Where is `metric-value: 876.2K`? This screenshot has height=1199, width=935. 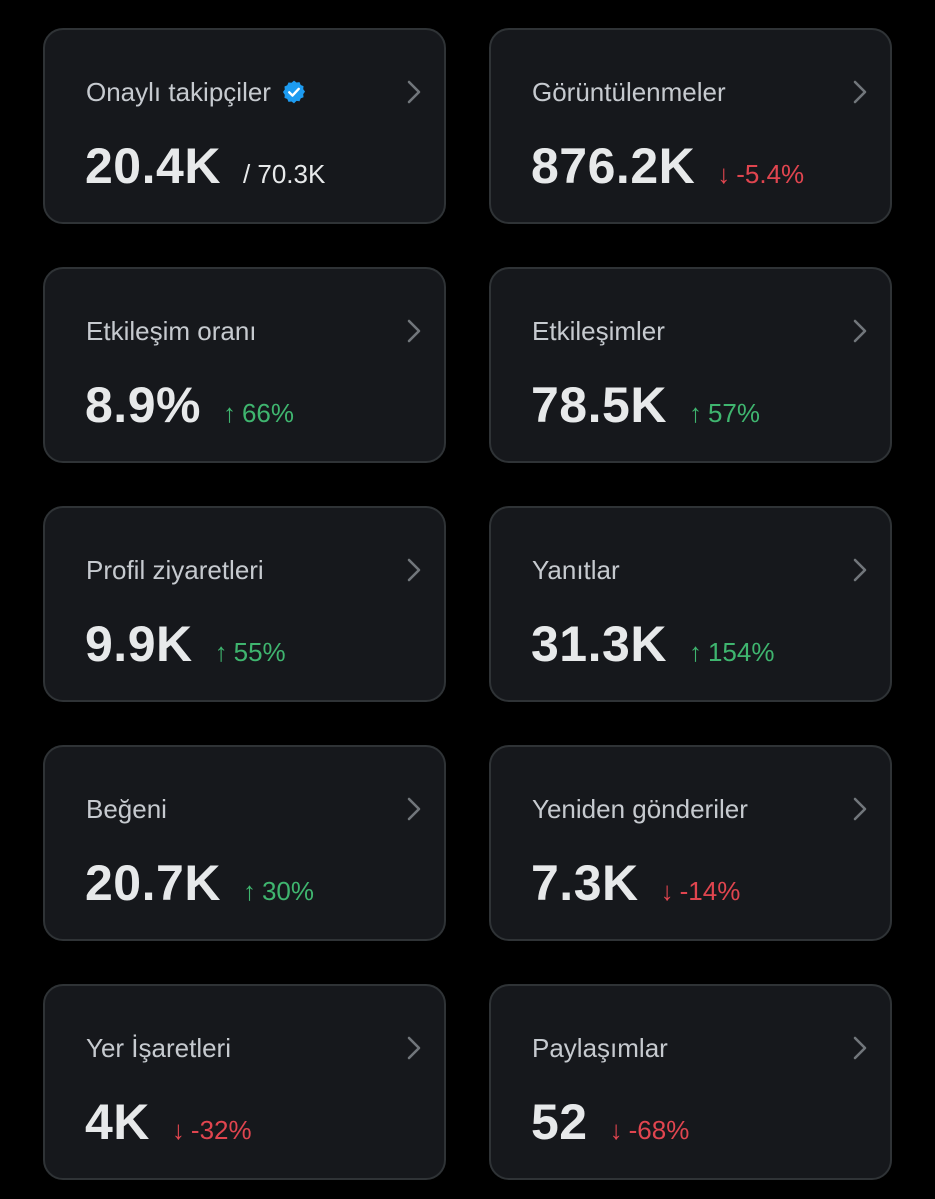 metric-value: 876.2K is located at coordinates (613, 166).